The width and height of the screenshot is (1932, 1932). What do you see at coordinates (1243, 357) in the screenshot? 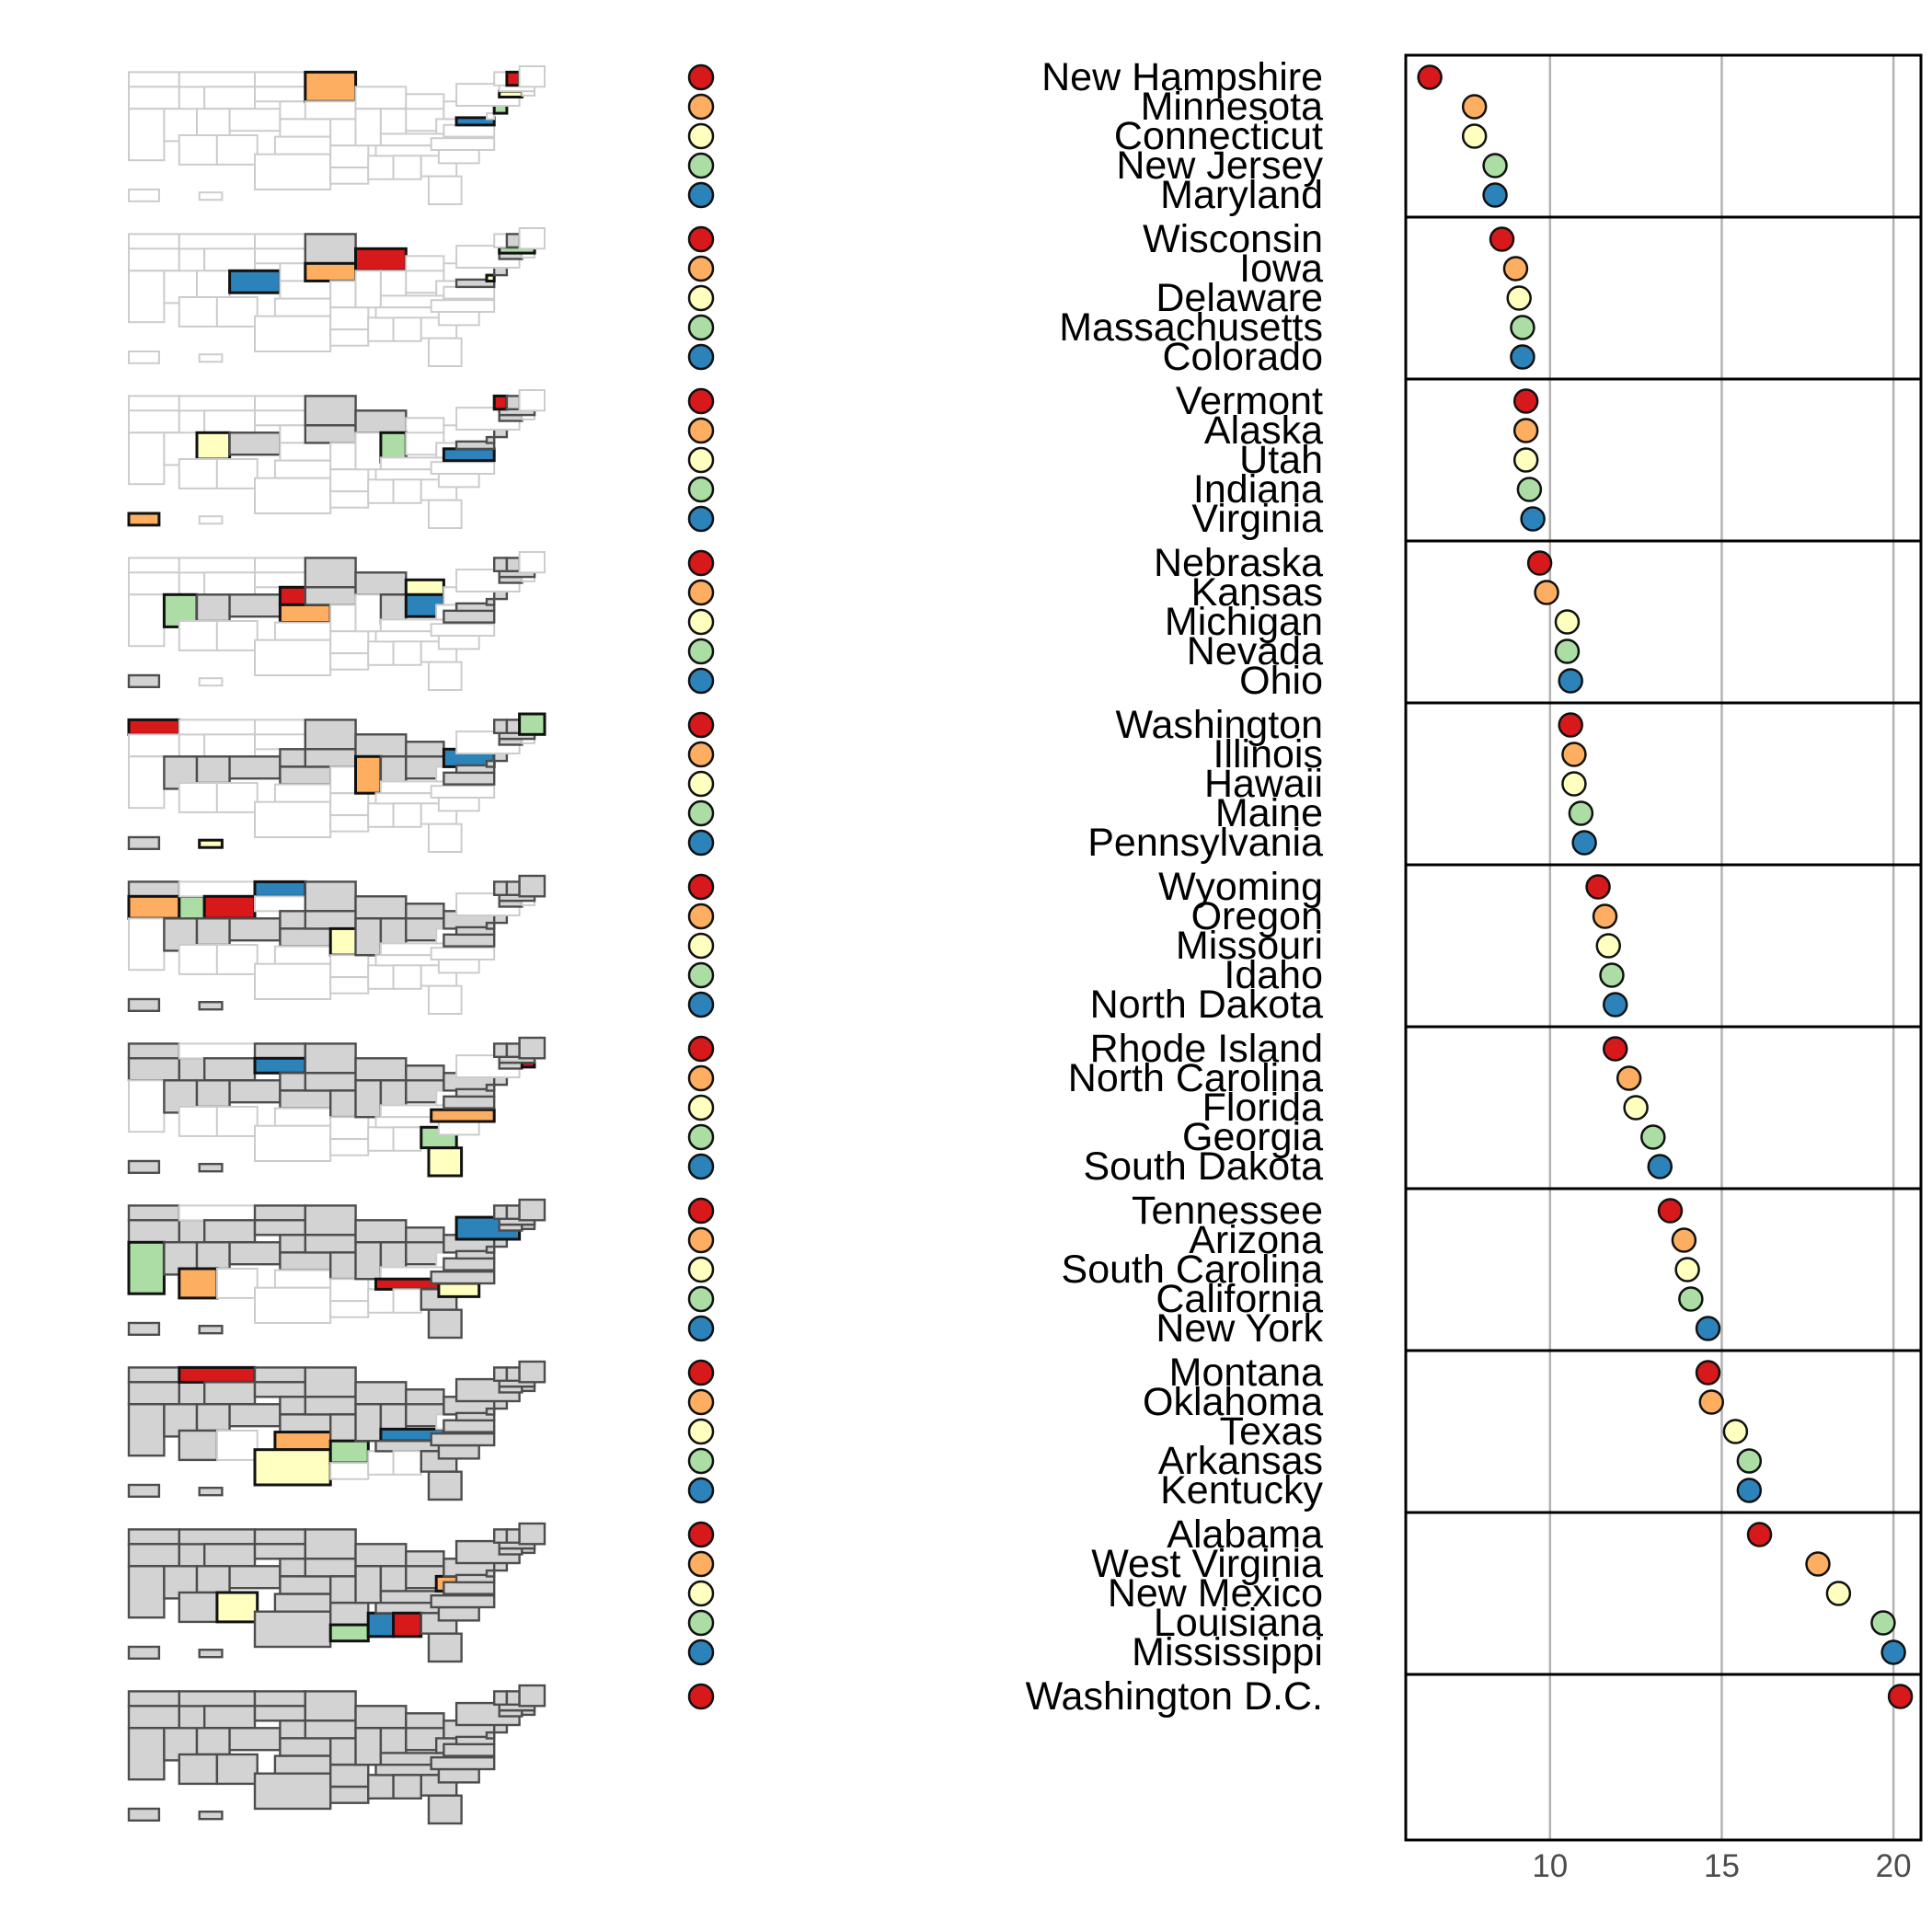
I see `state-label-colorado: Colorado` at bounding box center [1243, 357].